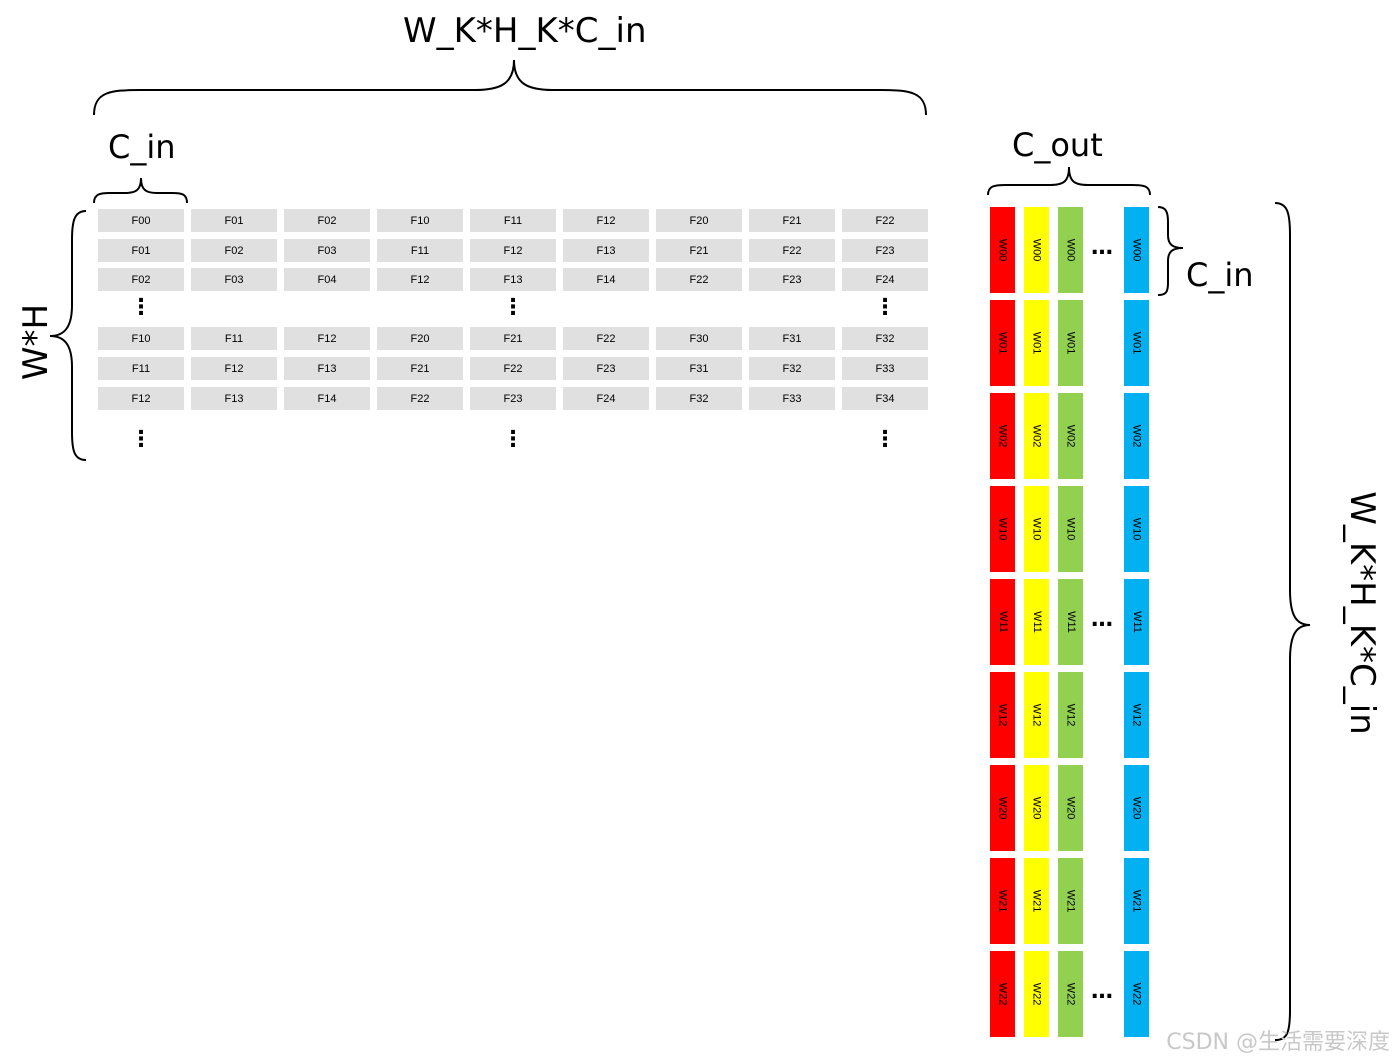 Image resolution: width=1396 pixels, height=1064 pixels. Describe the element at coordinates (141, 338) in the screenshot. I see `feature-cell: F10` at that location.